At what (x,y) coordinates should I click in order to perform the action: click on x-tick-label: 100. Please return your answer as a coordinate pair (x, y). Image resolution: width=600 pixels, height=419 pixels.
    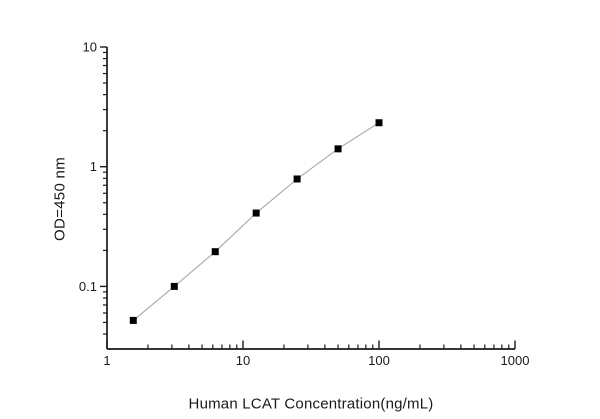
    Looking at the image, I should click on (379, 360).